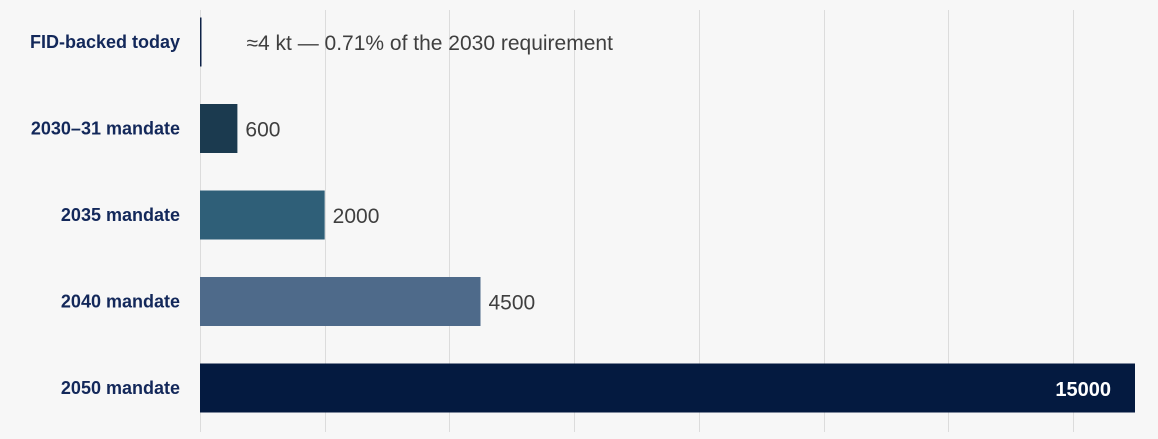 The image size is (1158, 439). Describe the element at coordinates (262, 215) in the screenshot. I see `bar-2035-mandate` at that location.